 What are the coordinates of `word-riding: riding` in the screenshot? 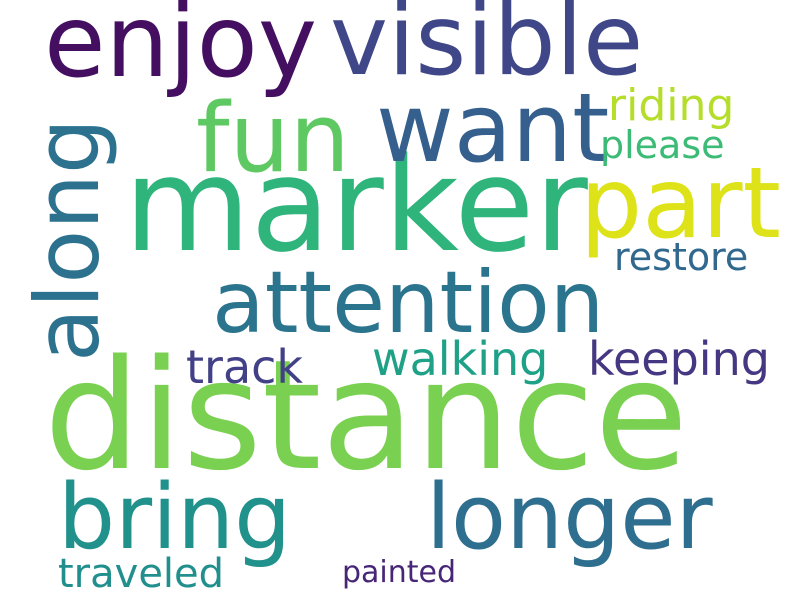 It's located at (671, 105).